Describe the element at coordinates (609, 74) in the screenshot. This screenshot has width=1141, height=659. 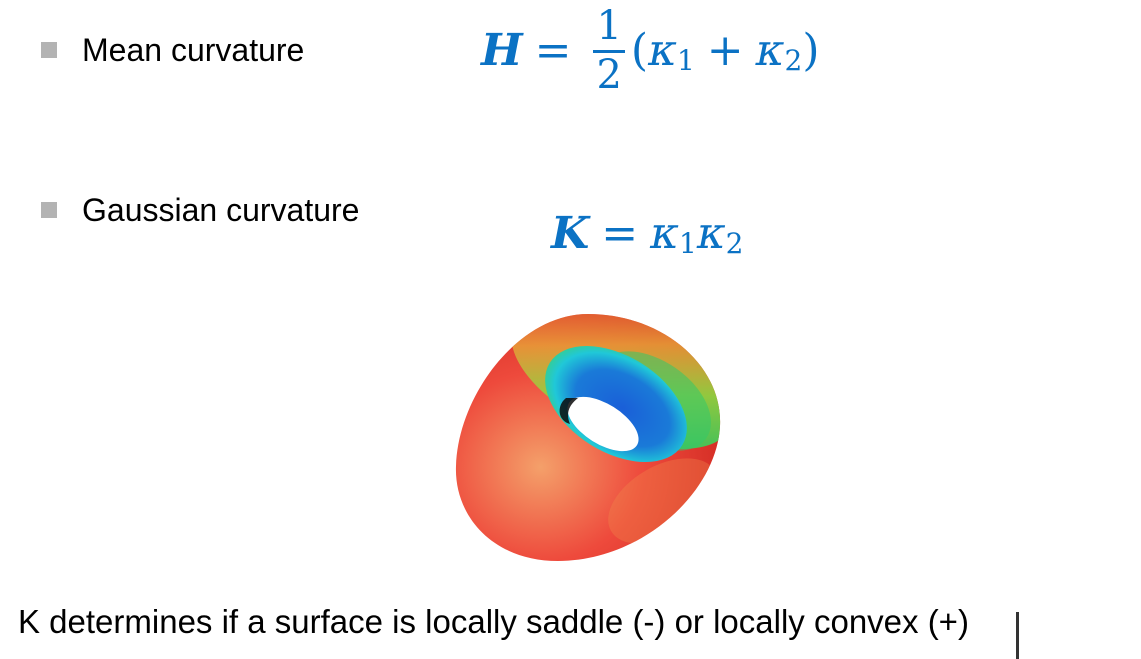
I see `fraction-denominator: 2` at that location.